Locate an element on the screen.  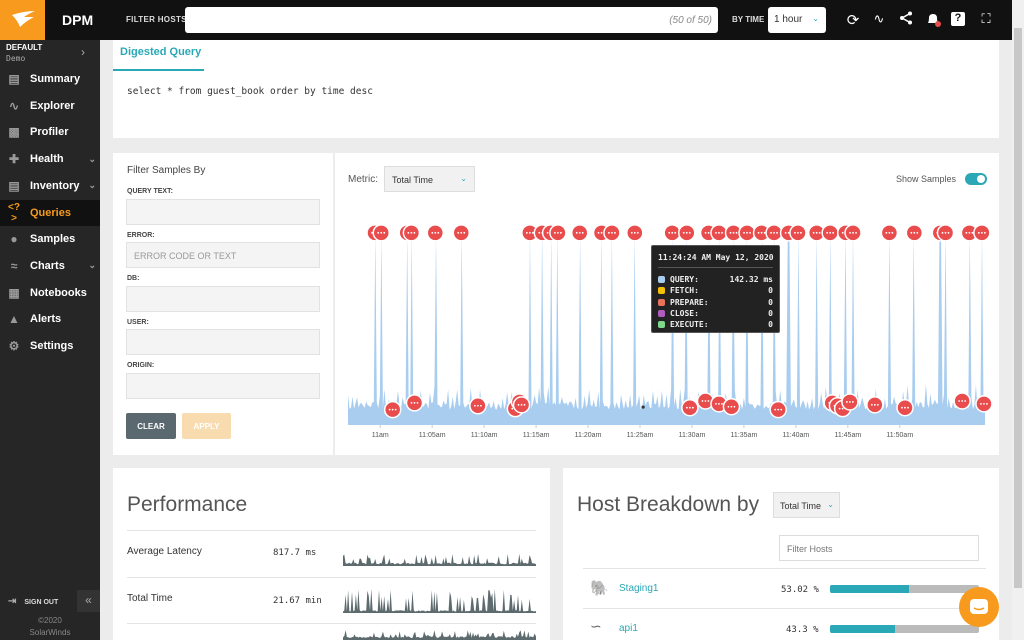
host-count: (50 of 50) is located at coordinates (690, 20).